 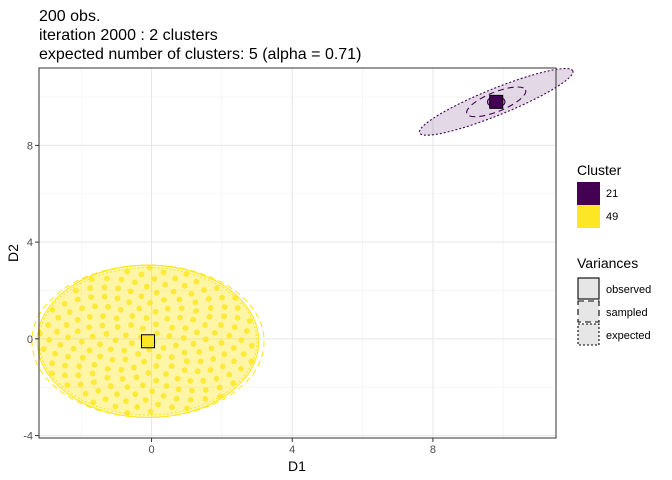 What do you see at coordinates (13, 253) in the screenshot?
I see `y-axis-title: D2` at bounding box center [13, 253].